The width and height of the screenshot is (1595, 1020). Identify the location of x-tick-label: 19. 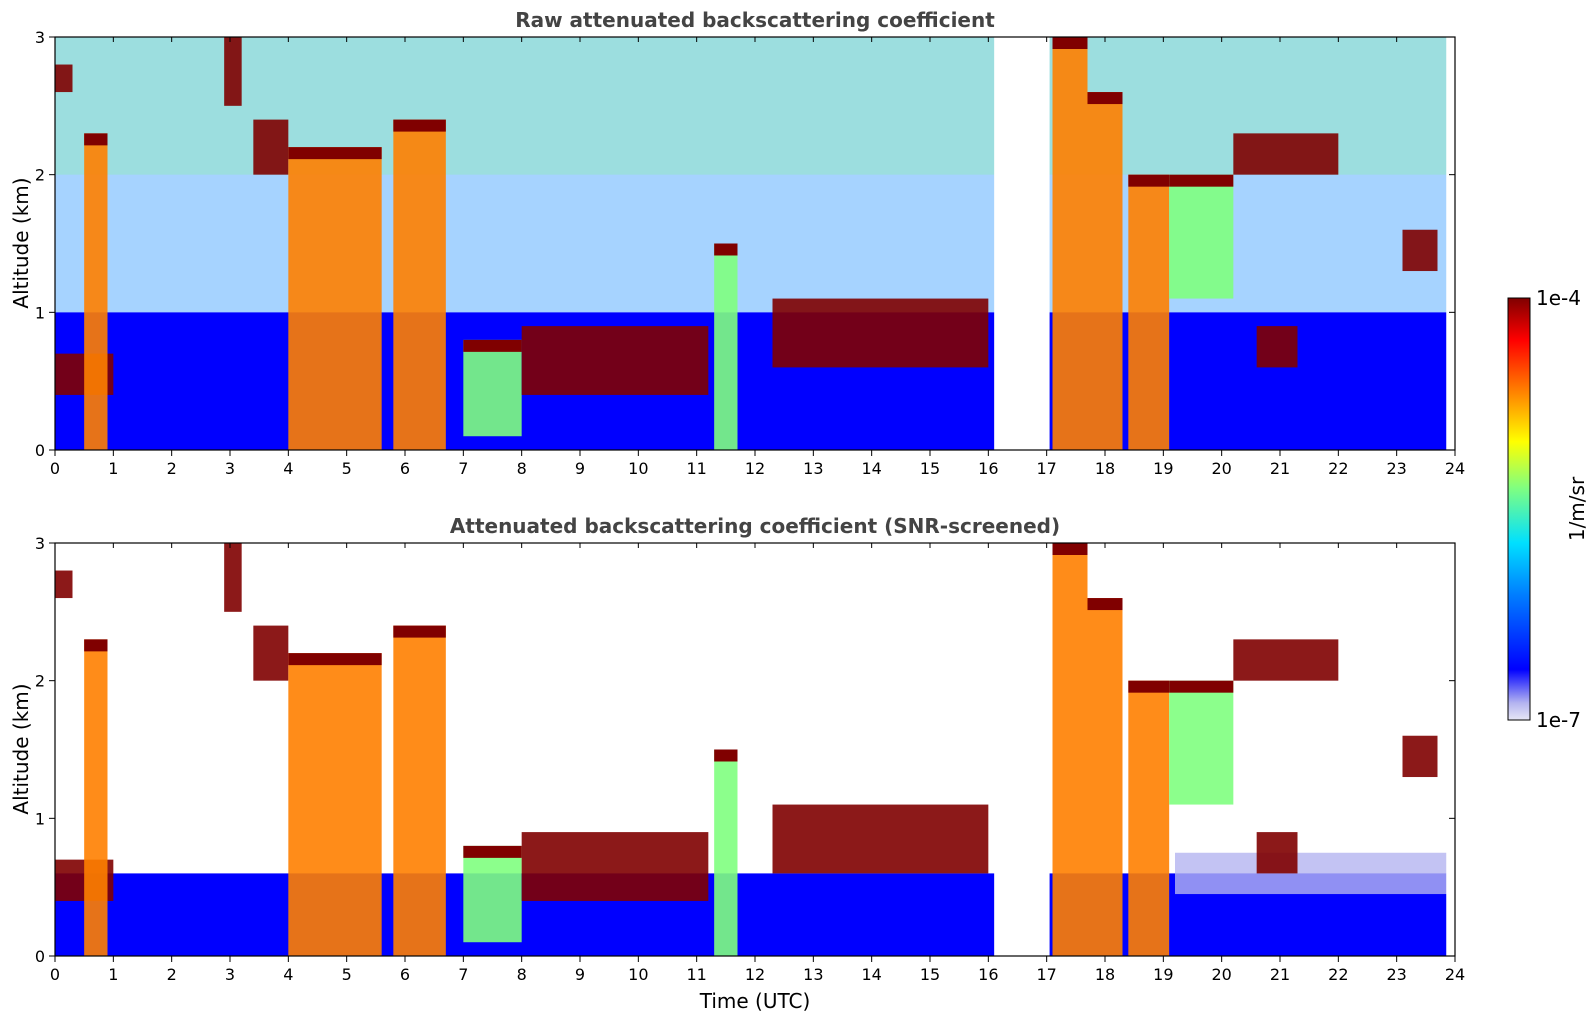
(1163, 974).